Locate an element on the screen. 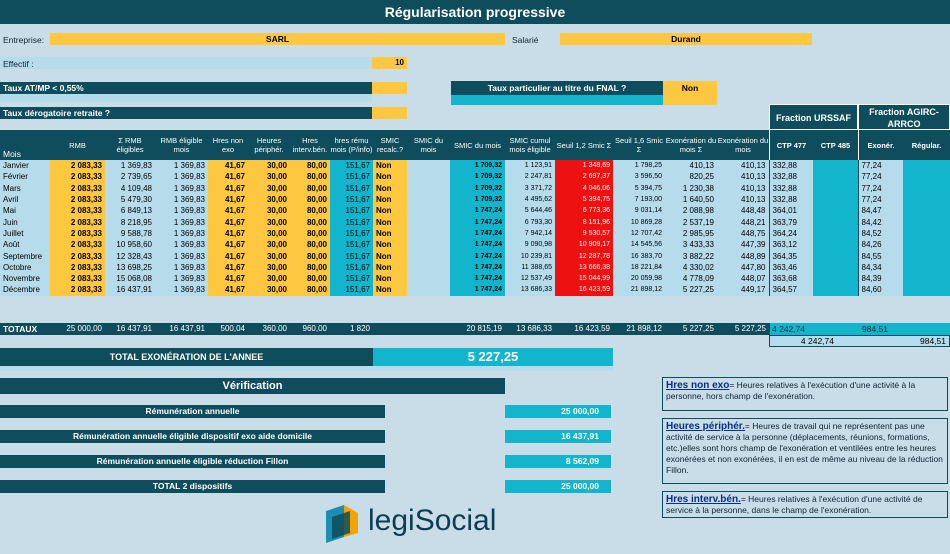  cell-mois: Juin is located at coordinates (25, 222).